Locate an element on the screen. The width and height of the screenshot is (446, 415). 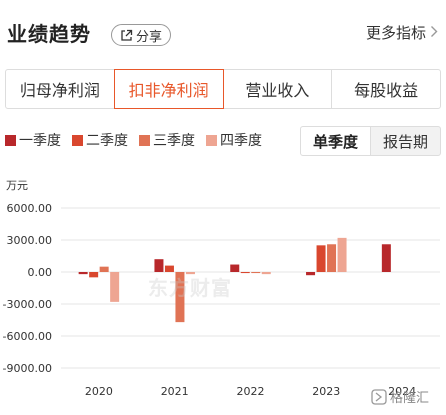
x-tick-label: 2022 is located at coordinates (251, 391).